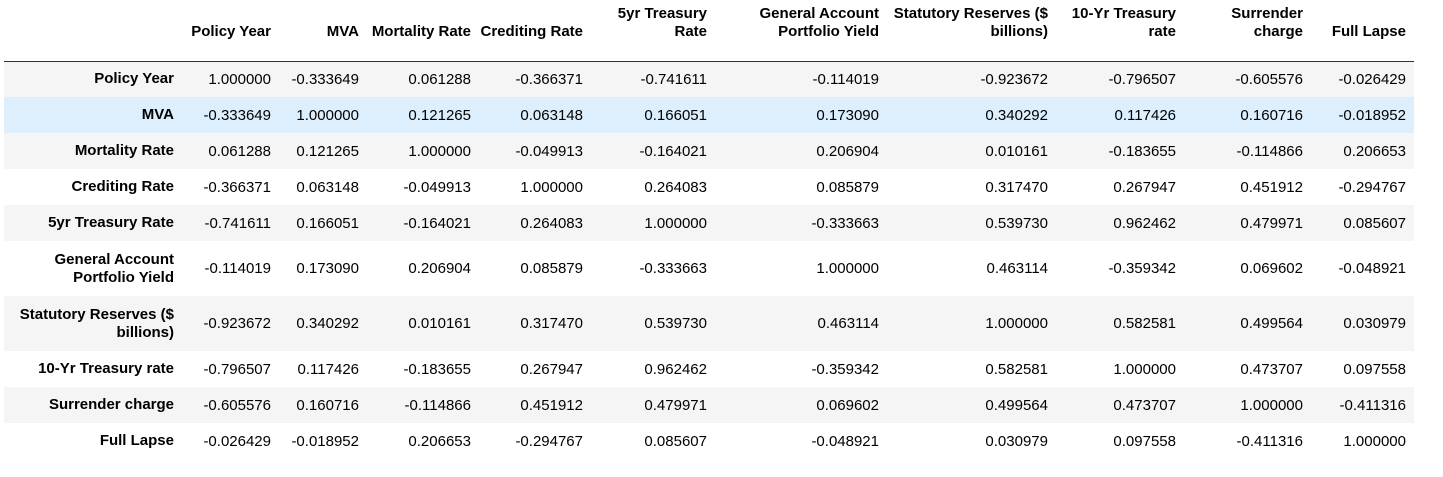 The image size is (1443, 477). Describe the element at coordinates (1120, 31) in the screenshot. I see `column-header: 10-Yr Treasury rate` at that location.